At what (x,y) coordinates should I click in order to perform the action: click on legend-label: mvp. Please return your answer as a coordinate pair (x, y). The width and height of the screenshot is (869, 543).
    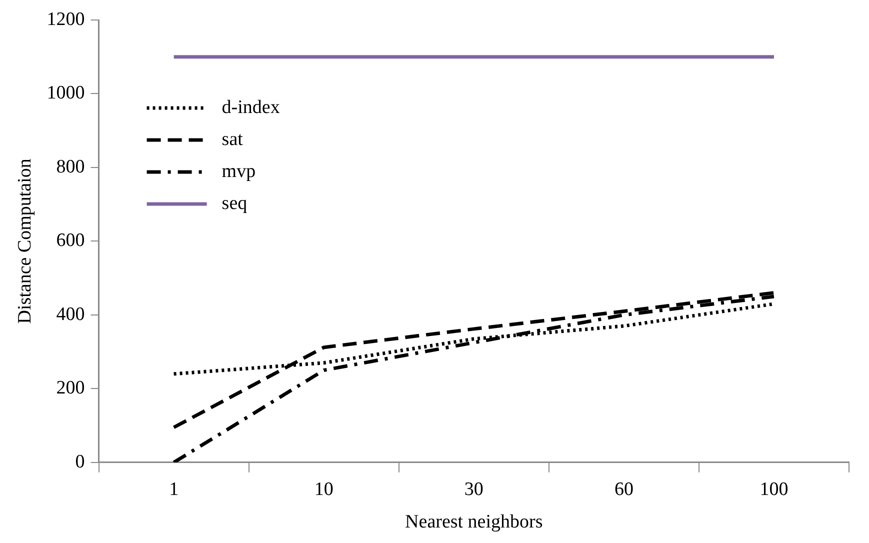
    Looking at the image, I should click on (239, 171).